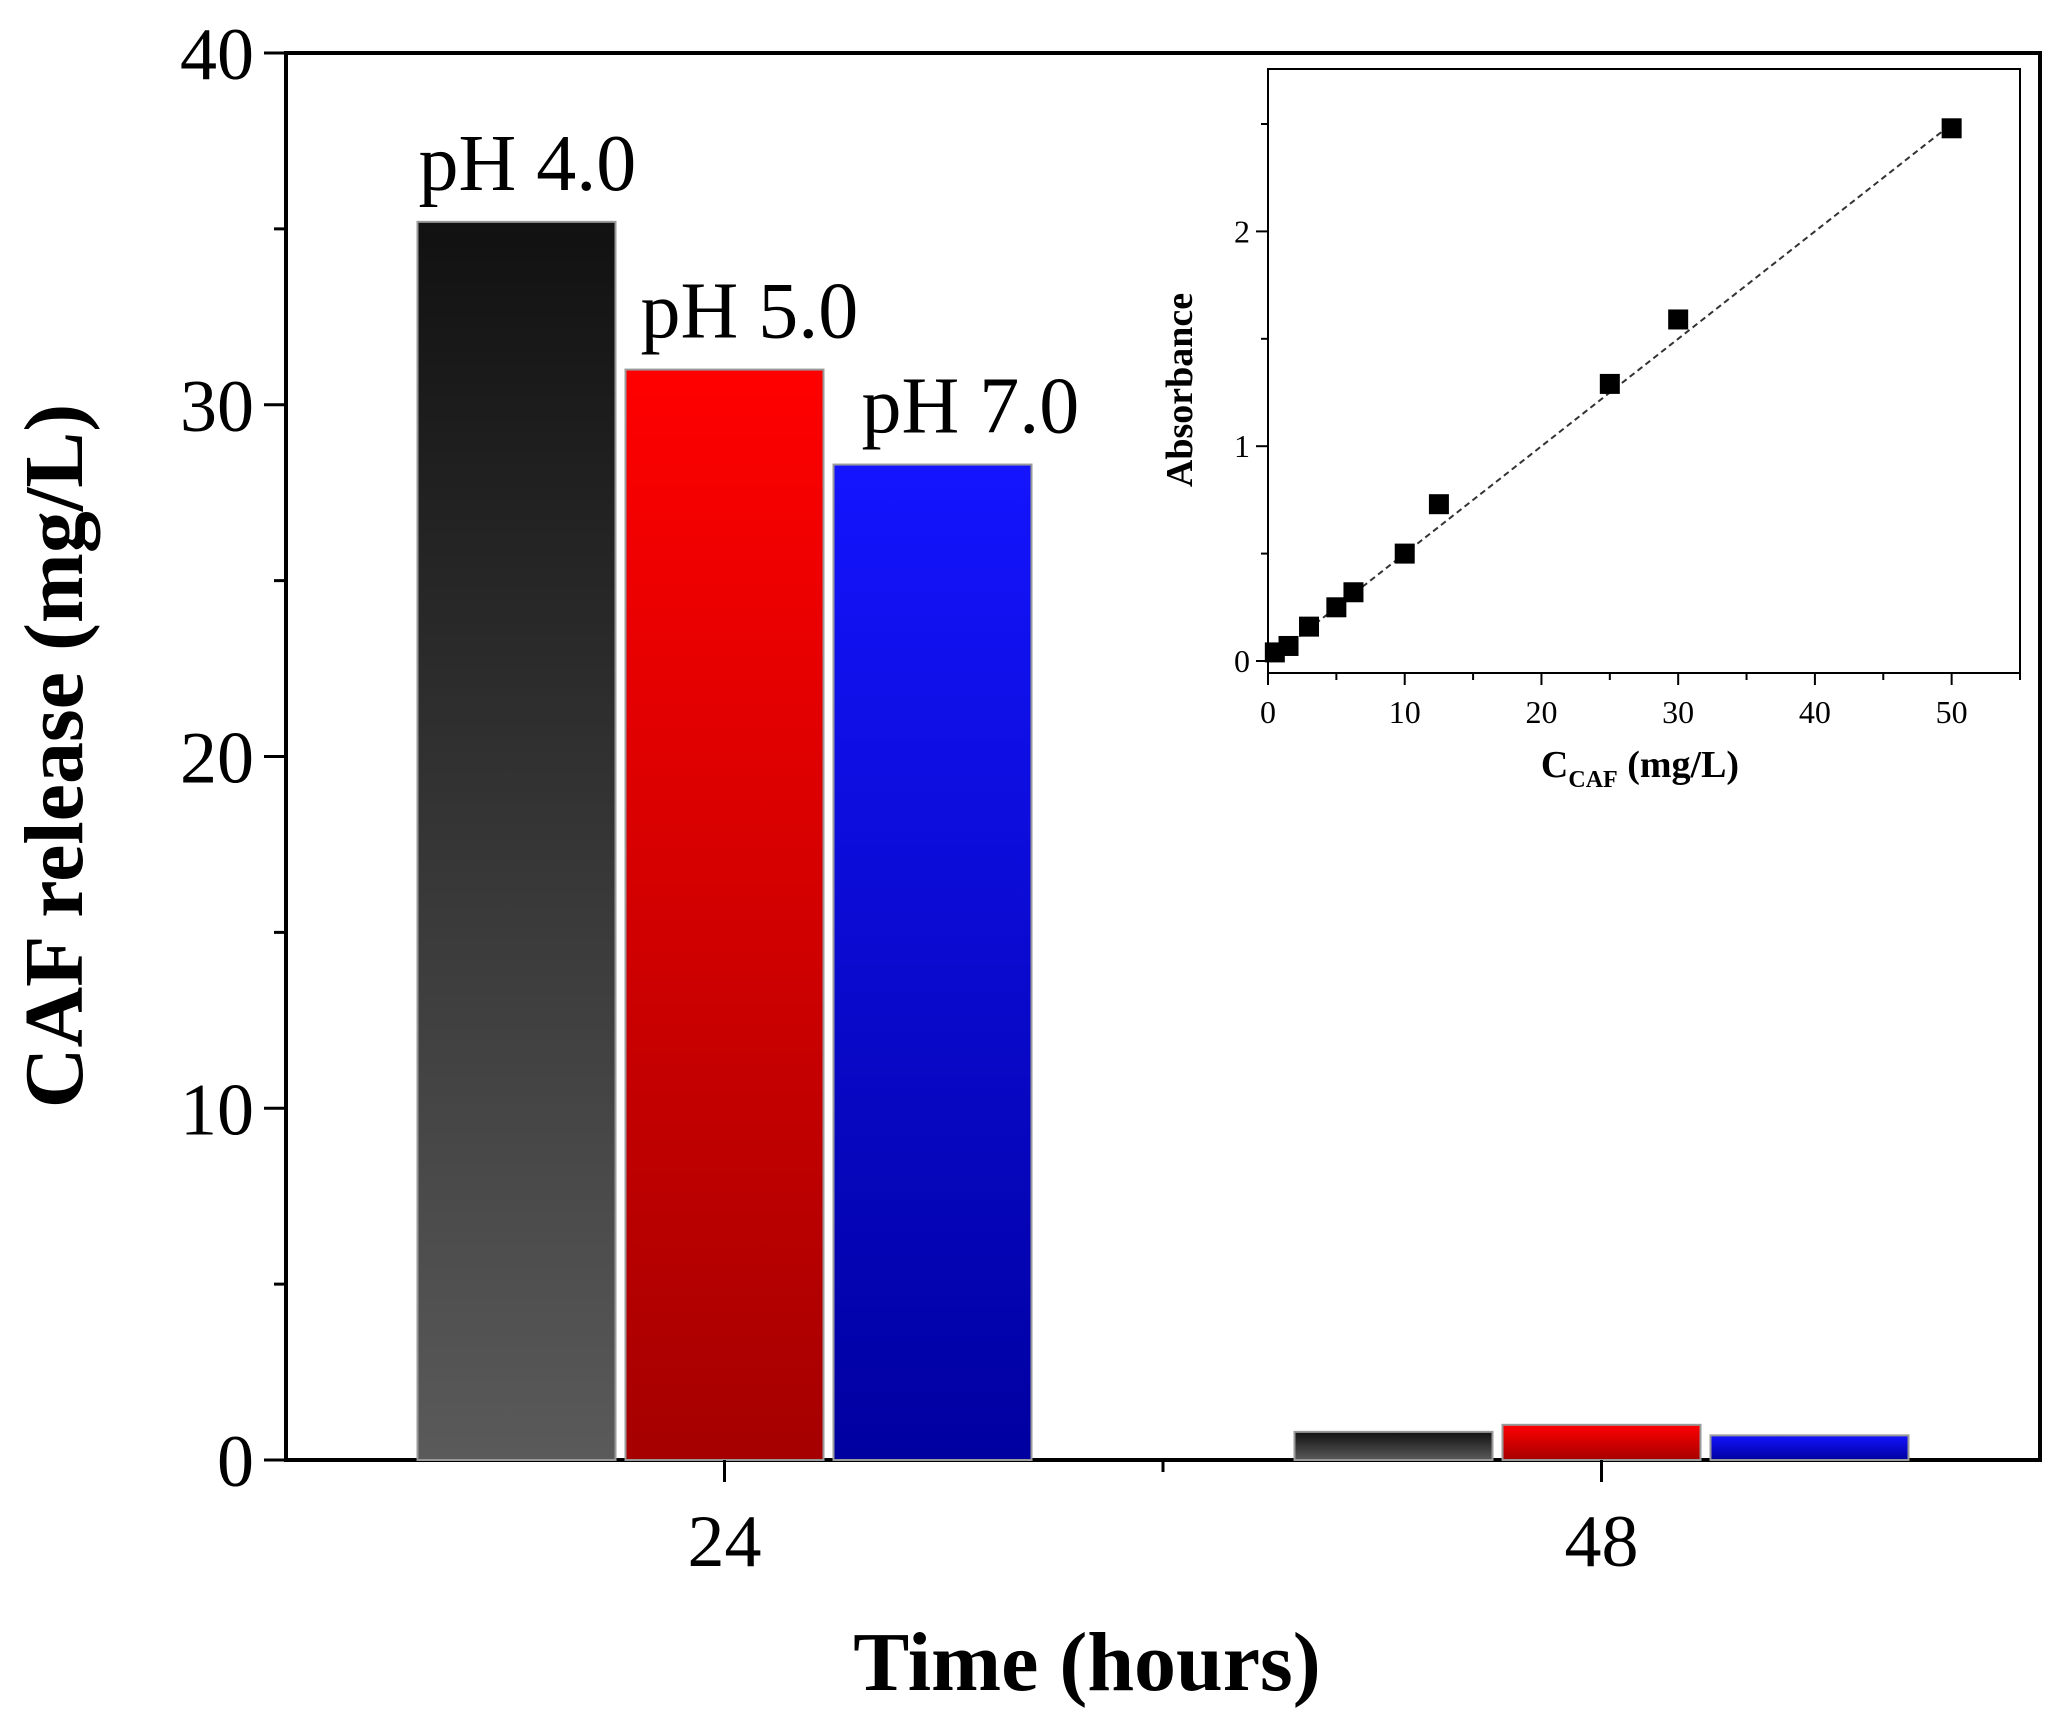  What do you see at coordinates (1086, 1662) in the screenshot?
I see `main-x-axis-title: Time (hours)` at bounding box center [1086, 1662].